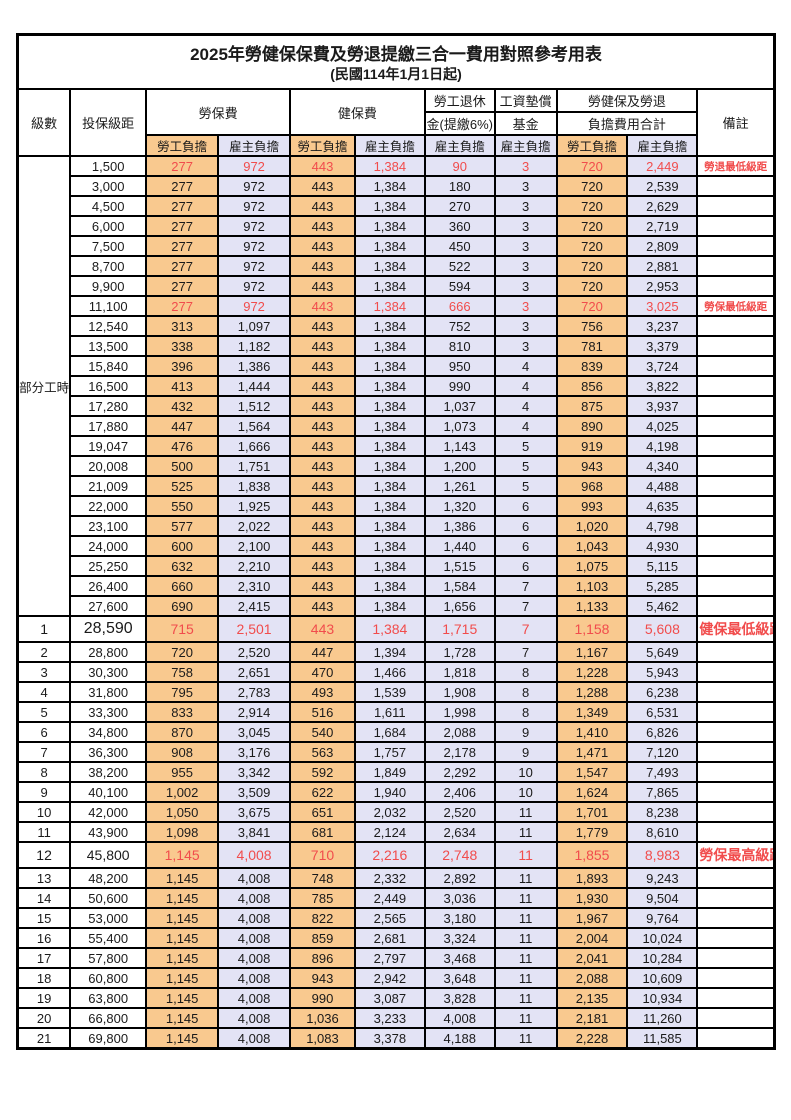 This screenshot has width=791, height=1120. I want to click on table-row: 6,000 277 972 443 1,384 360 3 720 2,719, so click(397, 226).